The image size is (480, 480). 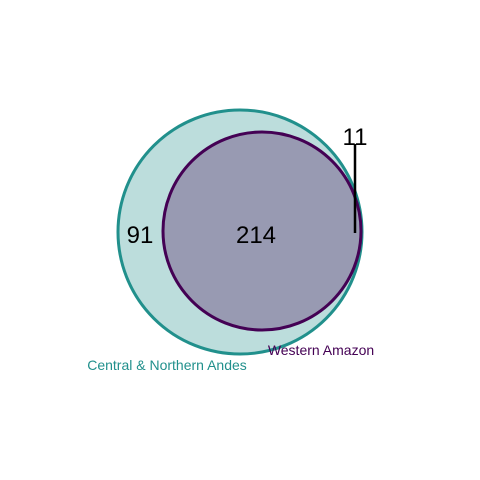 I want to click on count-western-amazon-only: 11, so click(x=355, y=137).